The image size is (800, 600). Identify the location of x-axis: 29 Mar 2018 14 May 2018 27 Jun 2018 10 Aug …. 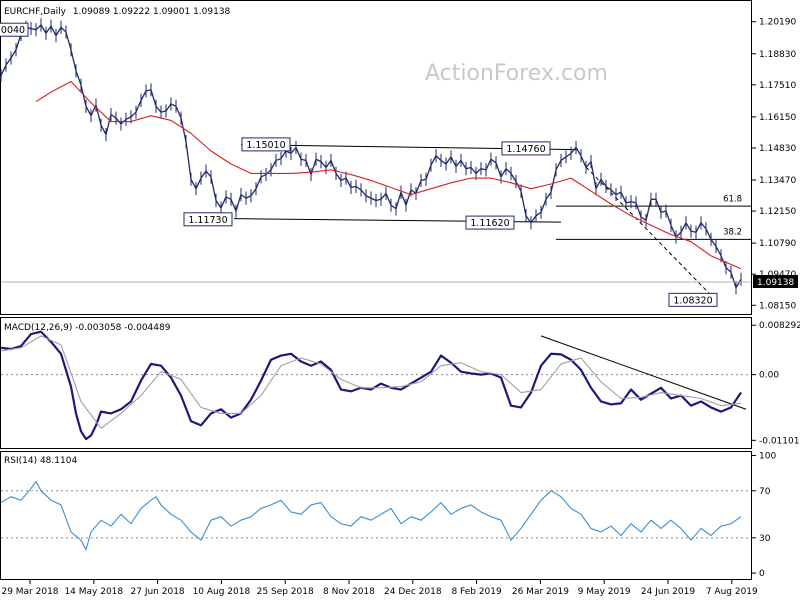
(379, 588).